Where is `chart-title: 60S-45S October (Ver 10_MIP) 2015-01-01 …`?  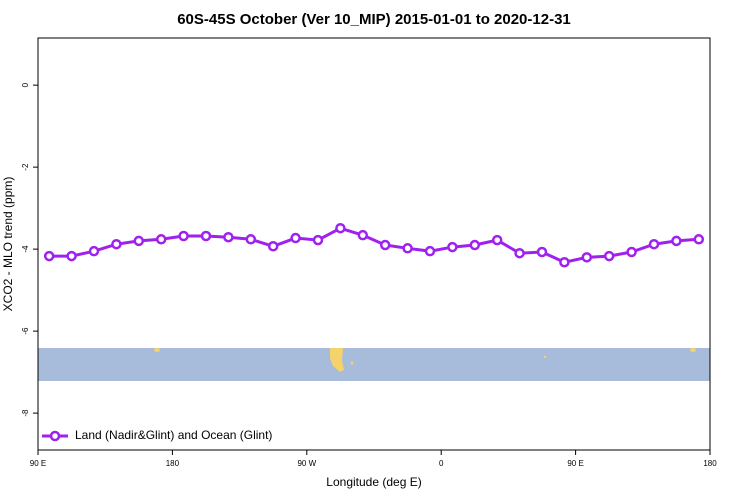 chart-title: 60S-45S October (Ver 10_MIP) 2015-01-01 … is located at coordinates (374, 19).